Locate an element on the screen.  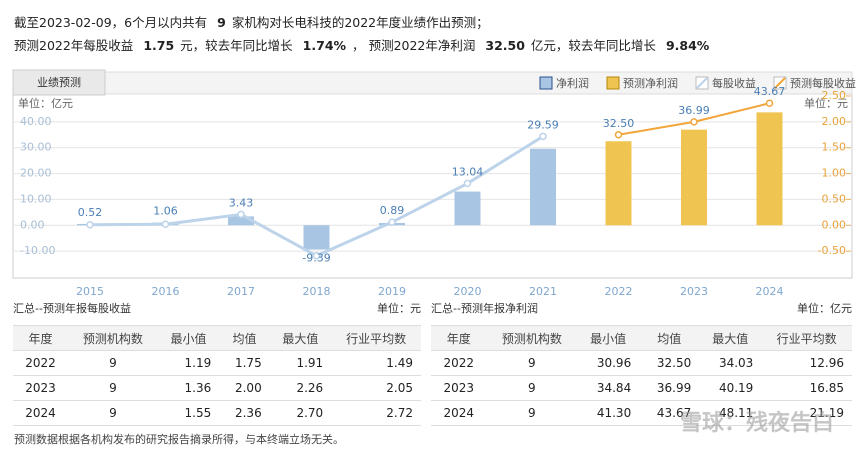
table-title: 汇总--预测年报每股收益 is located at coordinates (72, 308).